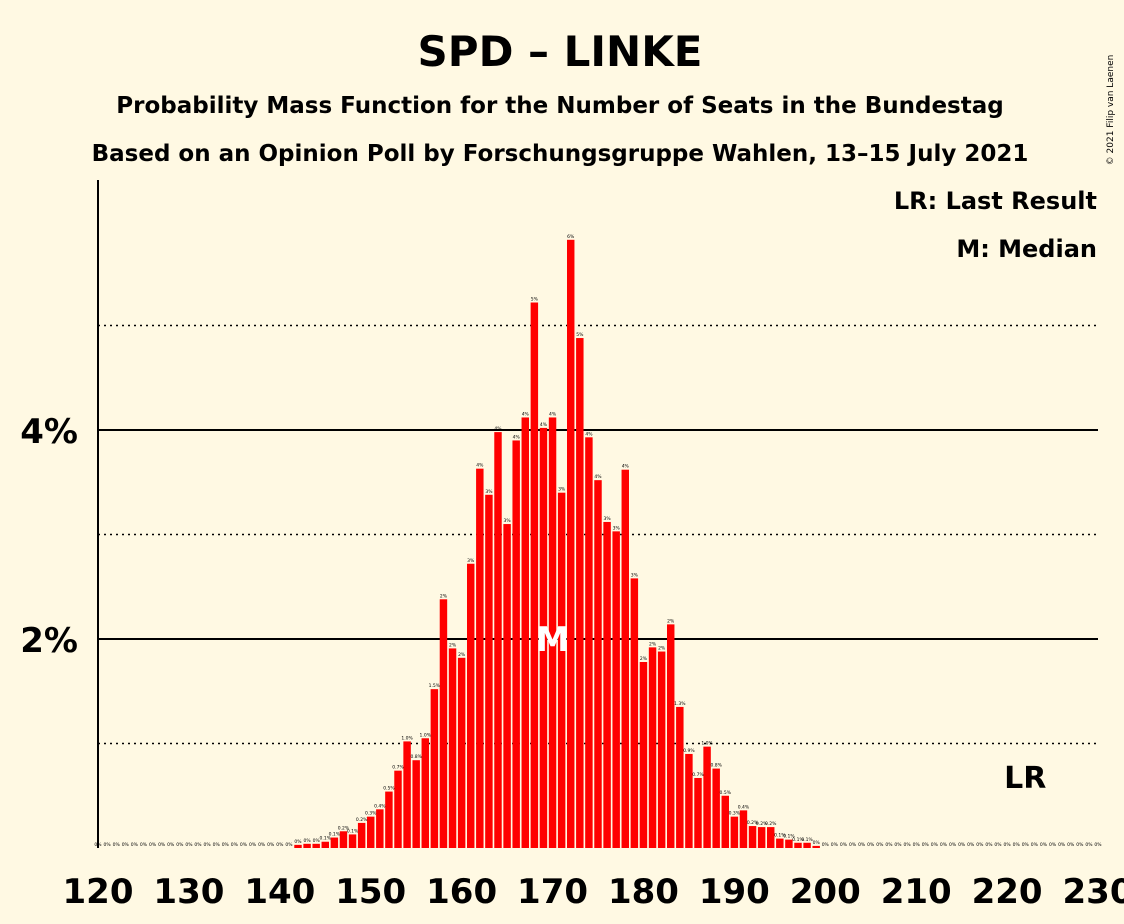 The height and width of the screenshot is (924, 1124). I want to click on data-label: 0.8%, so click(416, 757).